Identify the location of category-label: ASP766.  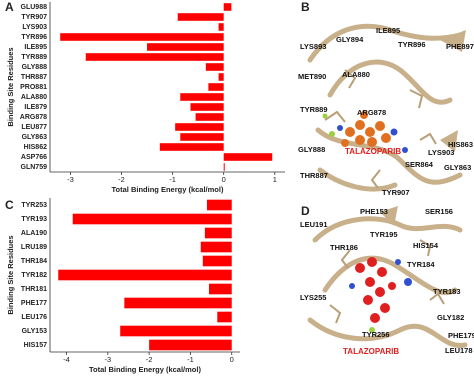
(34, 157).